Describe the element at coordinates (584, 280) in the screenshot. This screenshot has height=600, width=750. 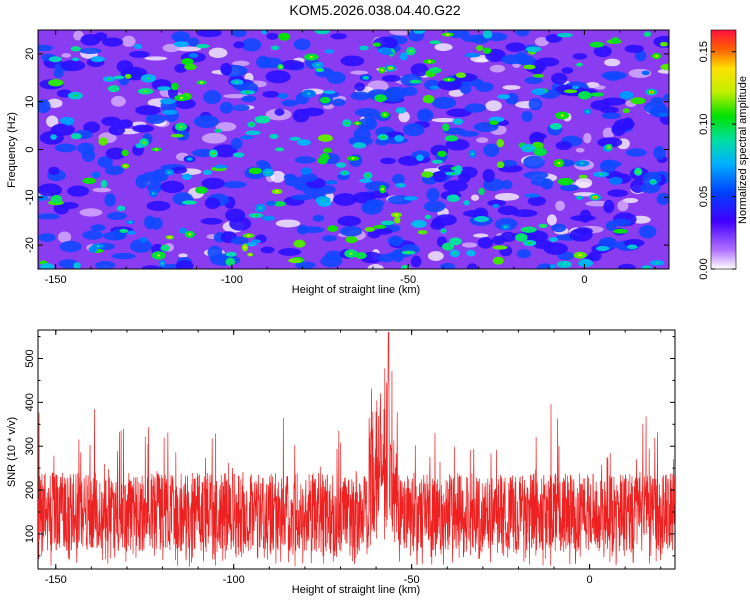
I see `x-tick-label: 0` at that location.